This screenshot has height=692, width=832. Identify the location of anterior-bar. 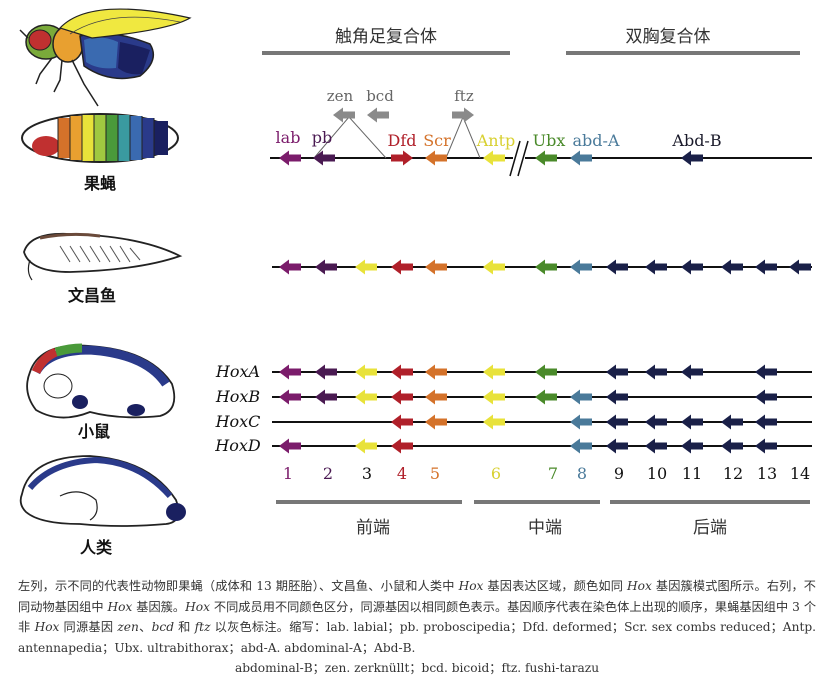
(369, 502).